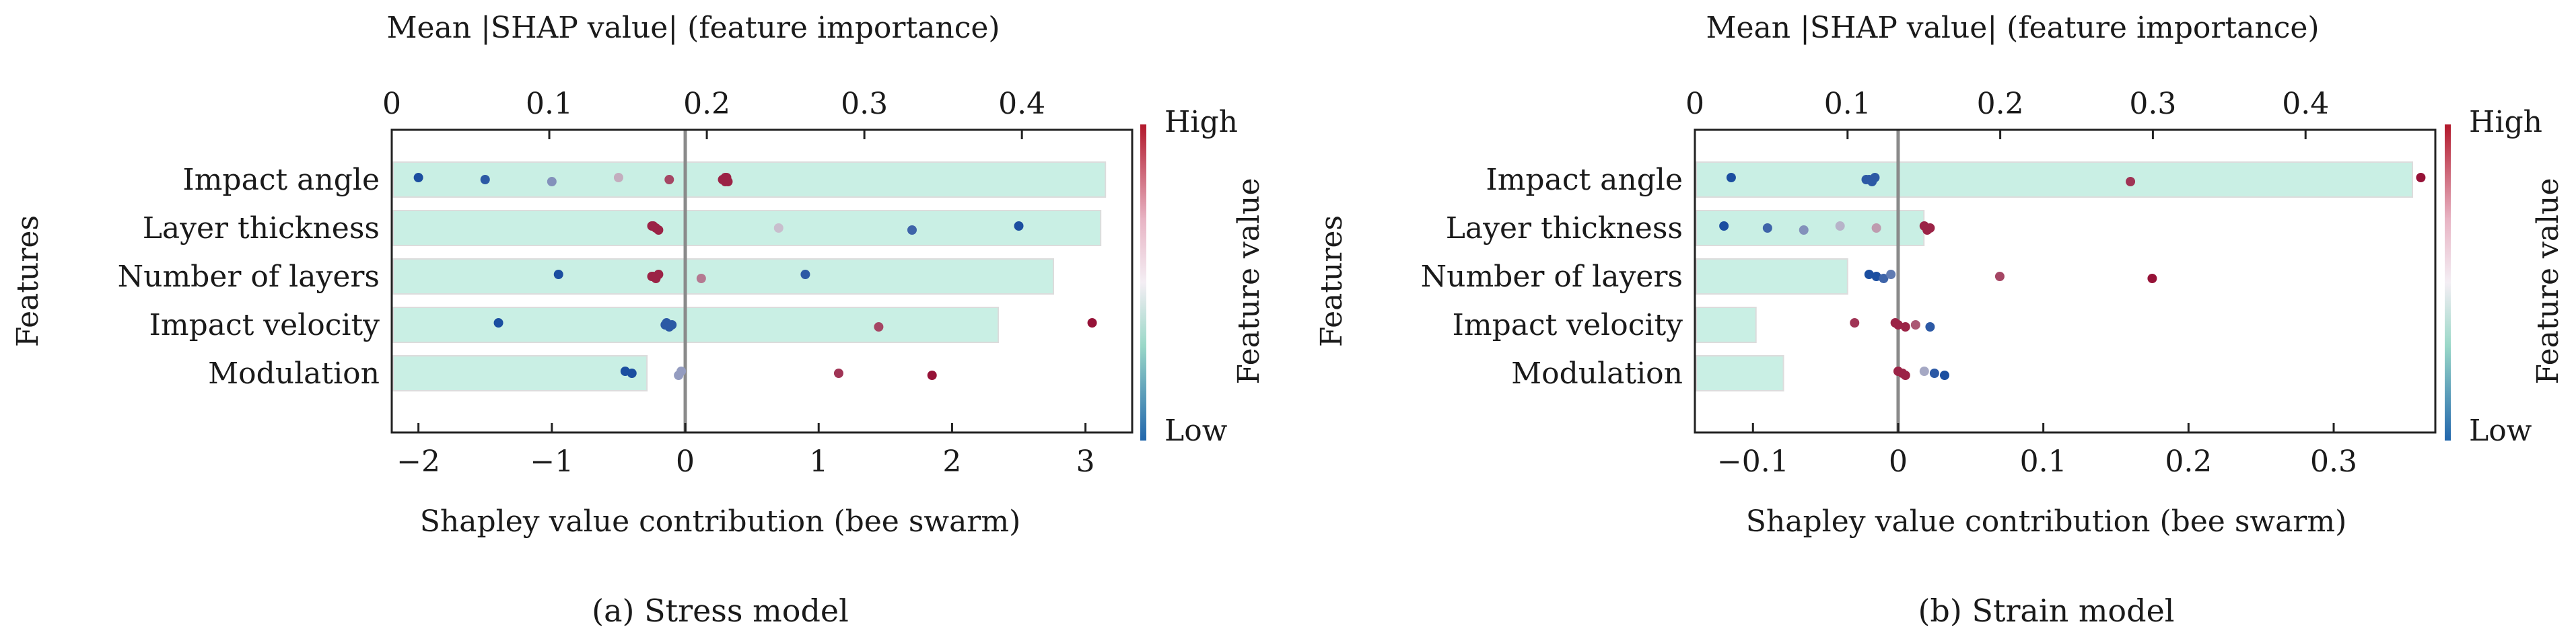 Image resolution: width=2576 pixels, height=643 pixels. What do you see at coordinates (2333, 462) in the screenshot?
I see `bottom-tick-label: 0.3` at bounding box center [2333, 462].